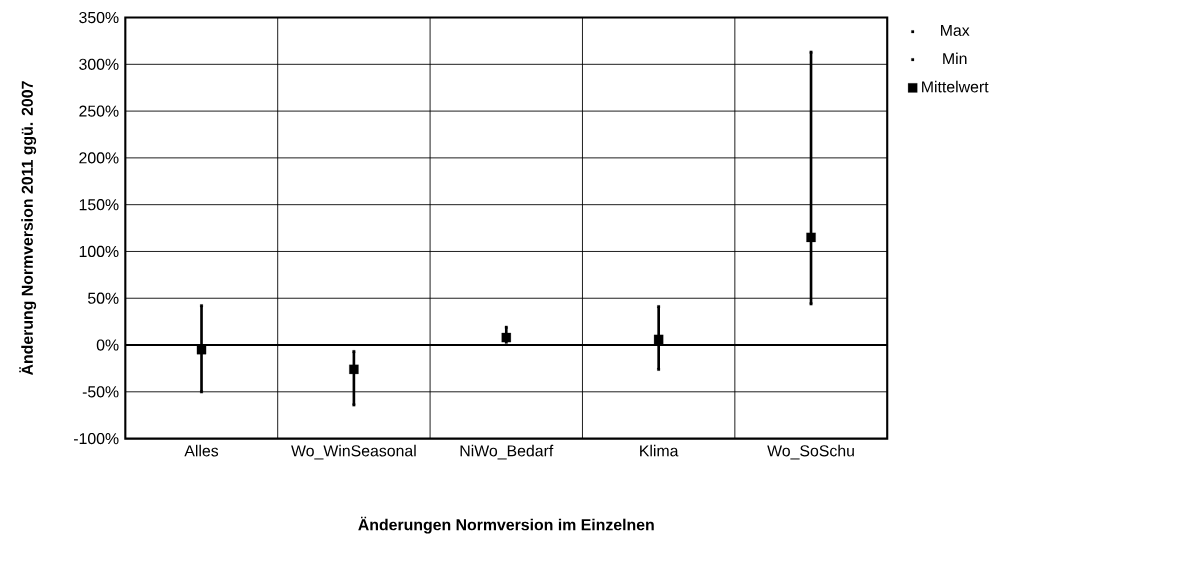 This screenshot has width=1193, height=586. What do you see at coordinates (507, 452) in the screenshot?
I see `x-tick-label: NiWo_Bedarf` at bounding box center [507, 452].